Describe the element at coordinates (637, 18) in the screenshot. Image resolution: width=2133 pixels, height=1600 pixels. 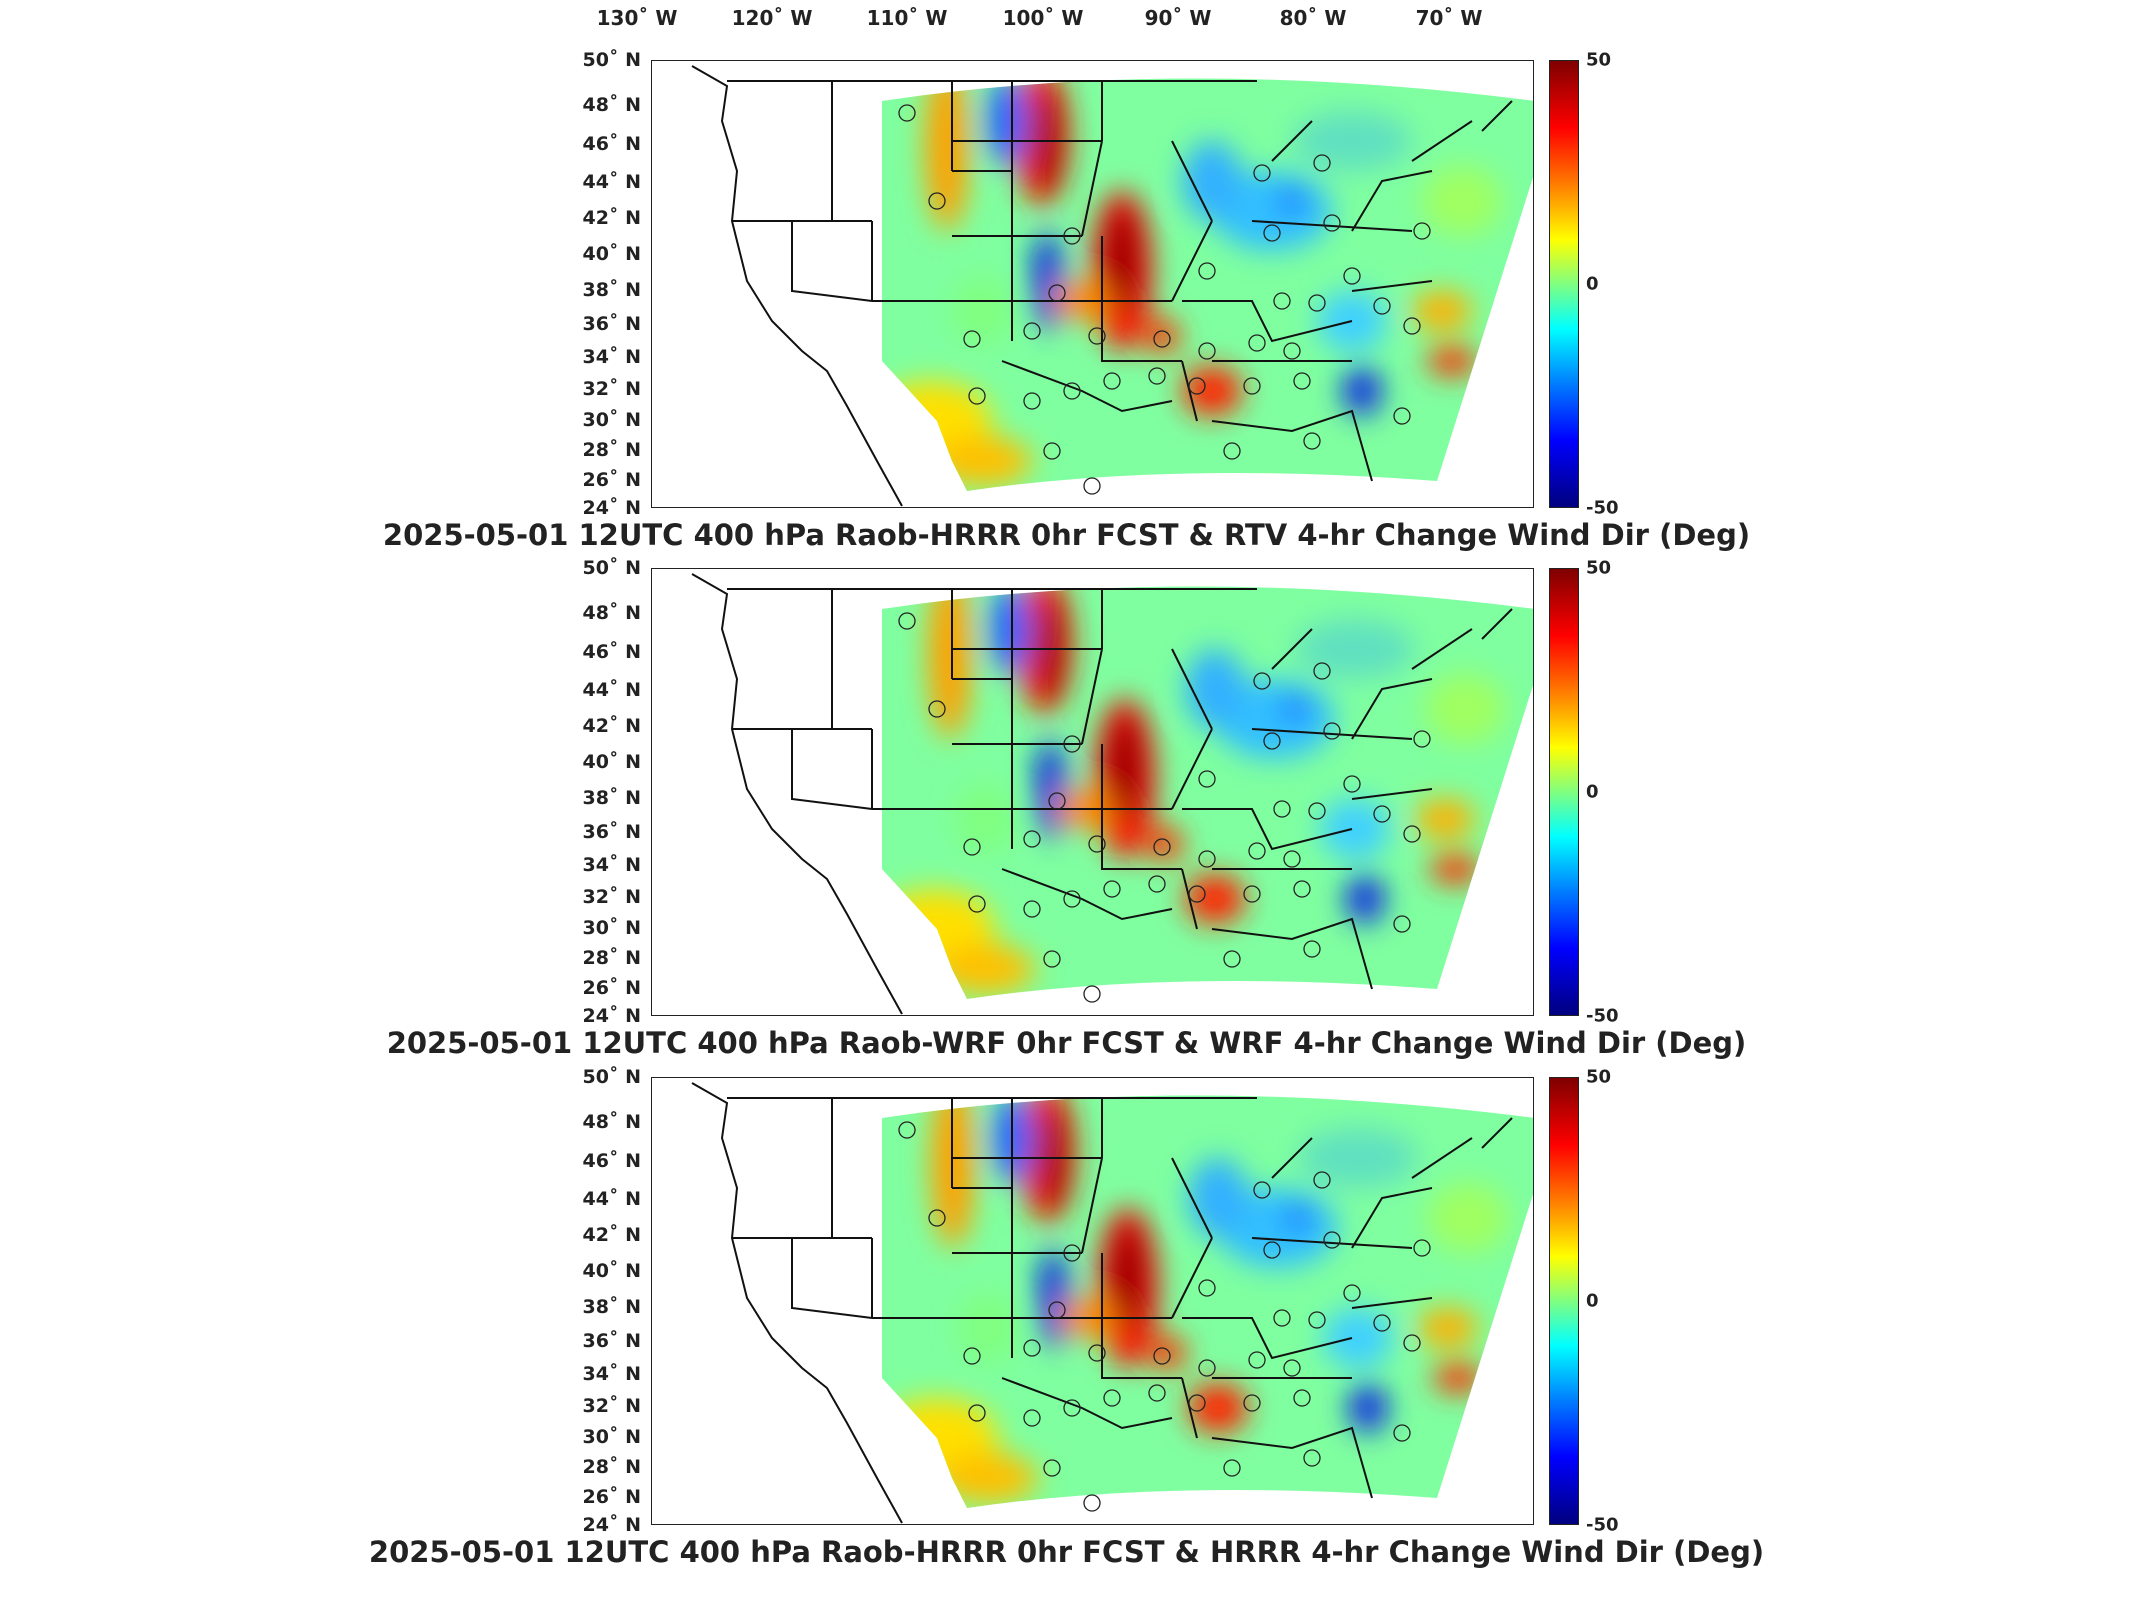
I see `lon-tick-label: 130˚ W` at that location.